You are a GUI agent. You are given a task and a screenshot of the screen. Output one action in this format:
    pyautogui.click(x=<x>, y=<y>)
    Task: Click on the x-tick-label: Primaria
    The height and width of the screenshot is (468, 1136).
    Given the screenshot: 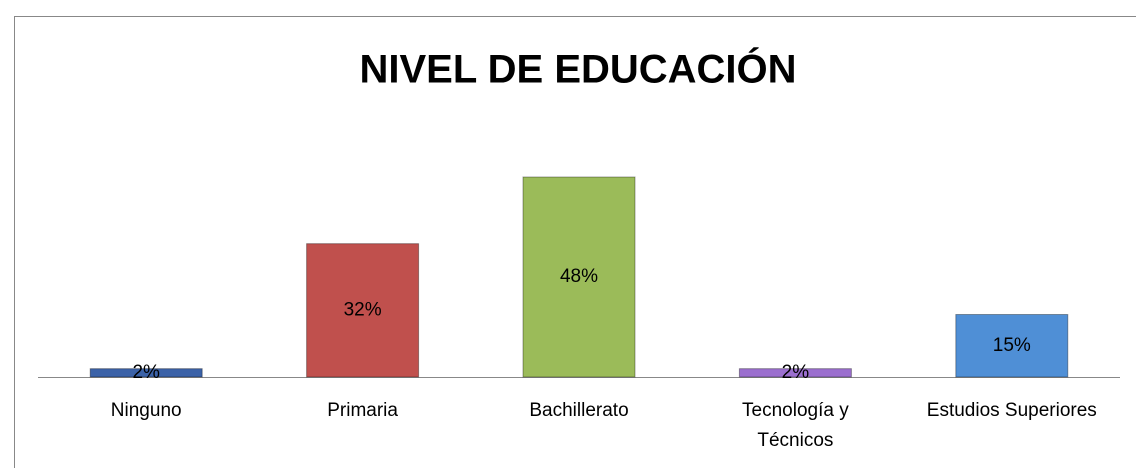 What is the action you would take?
    pyautogui.click(x=362, y=410)
    